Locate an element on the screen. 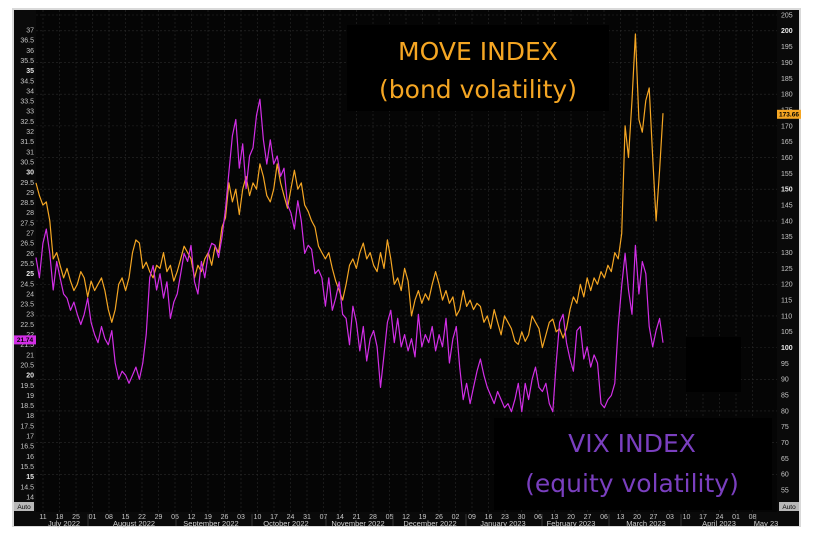  right-tick-label: 85 is located at coordinates (785, 396).